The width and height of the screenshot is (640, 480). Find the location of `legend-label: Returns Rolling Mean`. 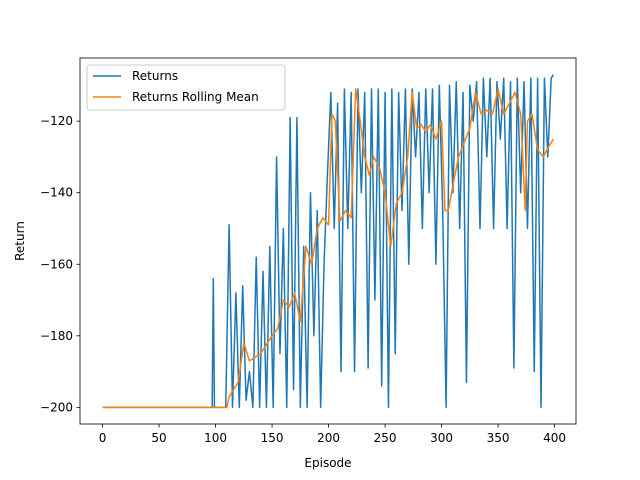

legend-label: Returns Rolling Mean is located at coordinates (195, 97).